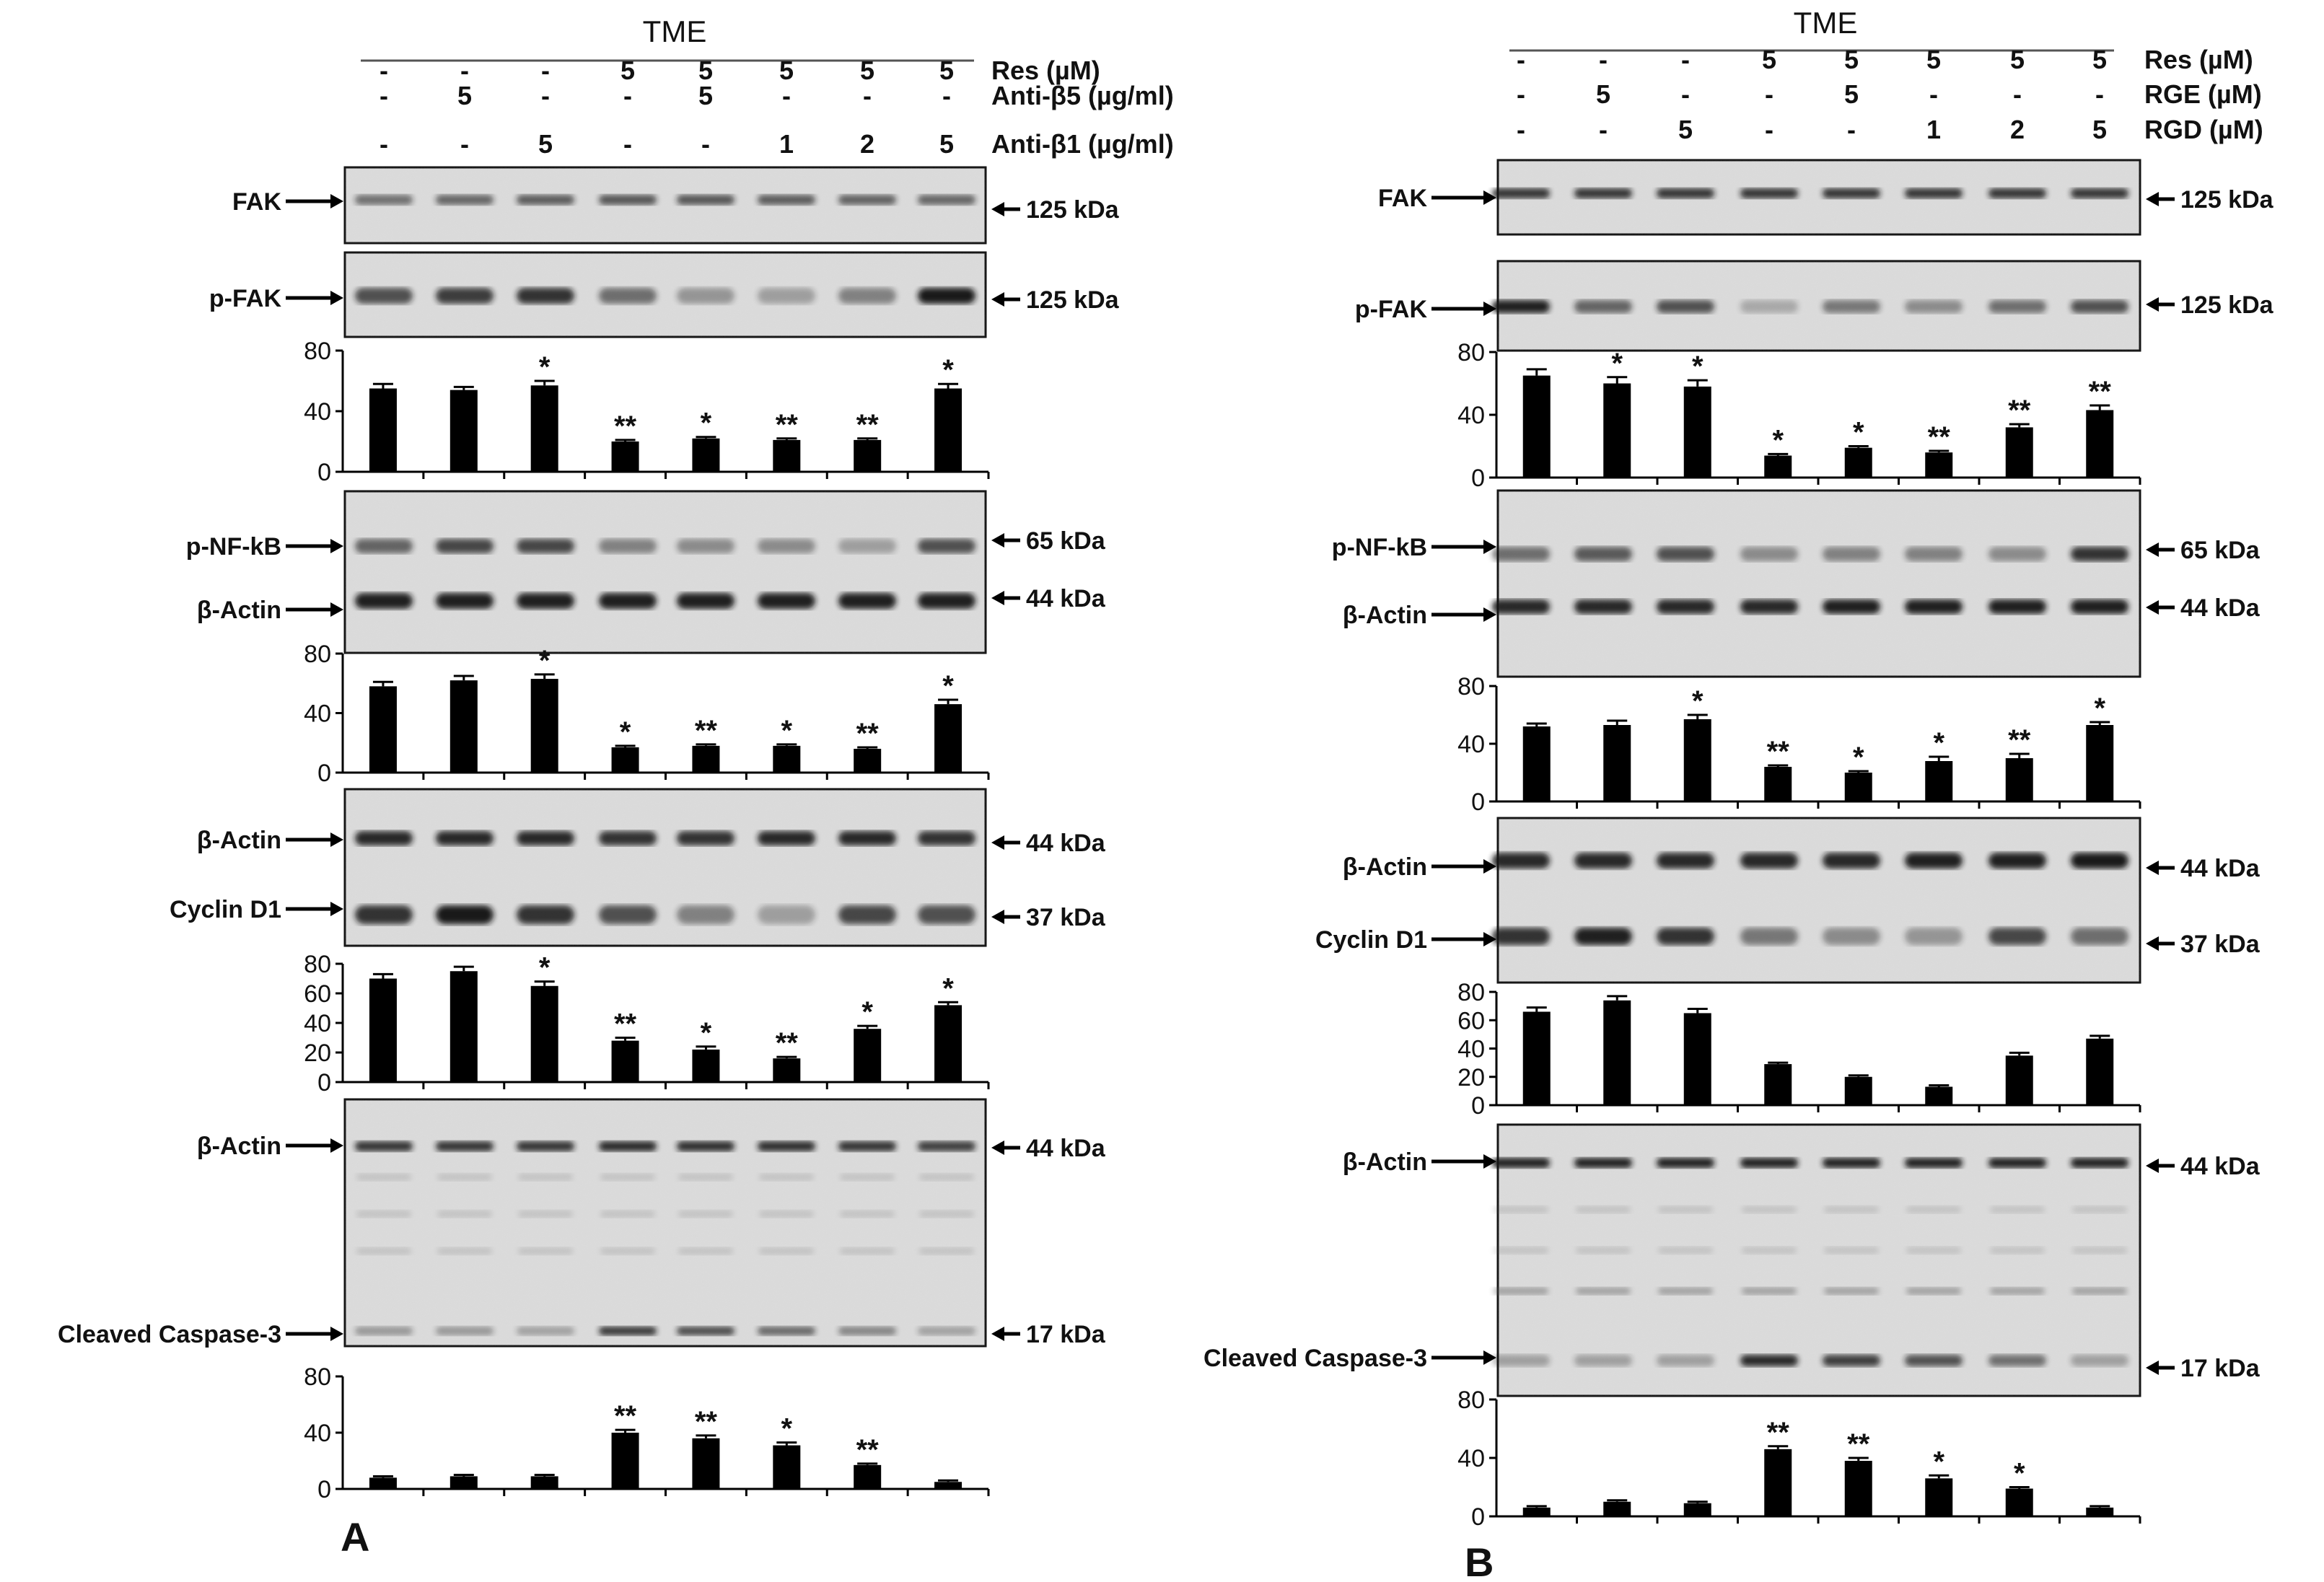 This screenshot has height=1582, width=2324. What do you see at coordinates (1371, 940) in the screenshot?
I see `blot-label: Cyclin D1` at bounding box center [1371, 940].